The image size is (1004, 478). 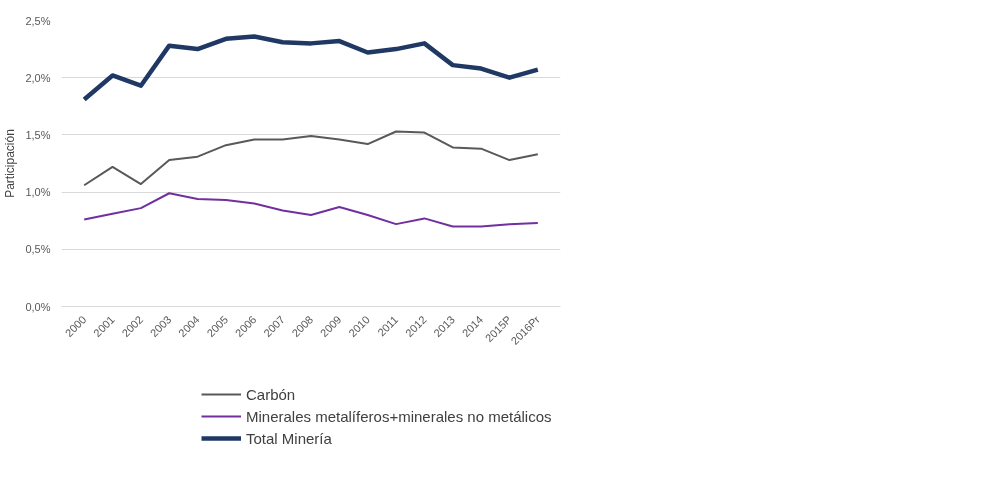 What do you see at coordinates (38, 192) in the screenshot?
I see `y-tick-label: 1,0%` at bounding box center [38, 192].